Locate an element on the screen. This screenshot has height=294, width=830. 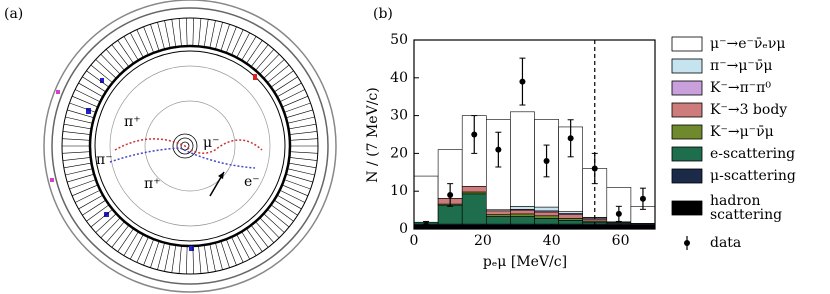
y-tick-label: 50 is located at coordinates (399, 40).